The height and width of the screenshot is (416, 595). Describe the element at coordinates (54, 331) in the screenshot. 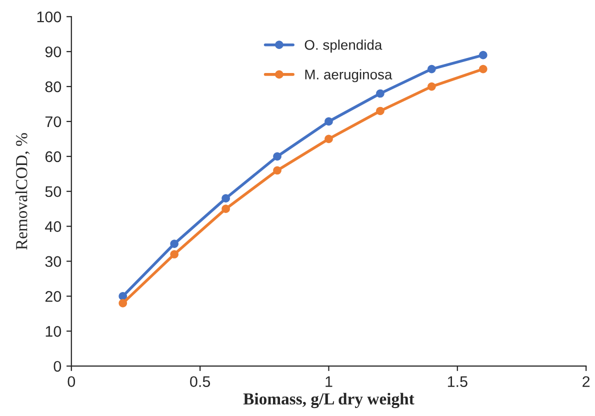

I see `y-tick-label: 10` at that location.